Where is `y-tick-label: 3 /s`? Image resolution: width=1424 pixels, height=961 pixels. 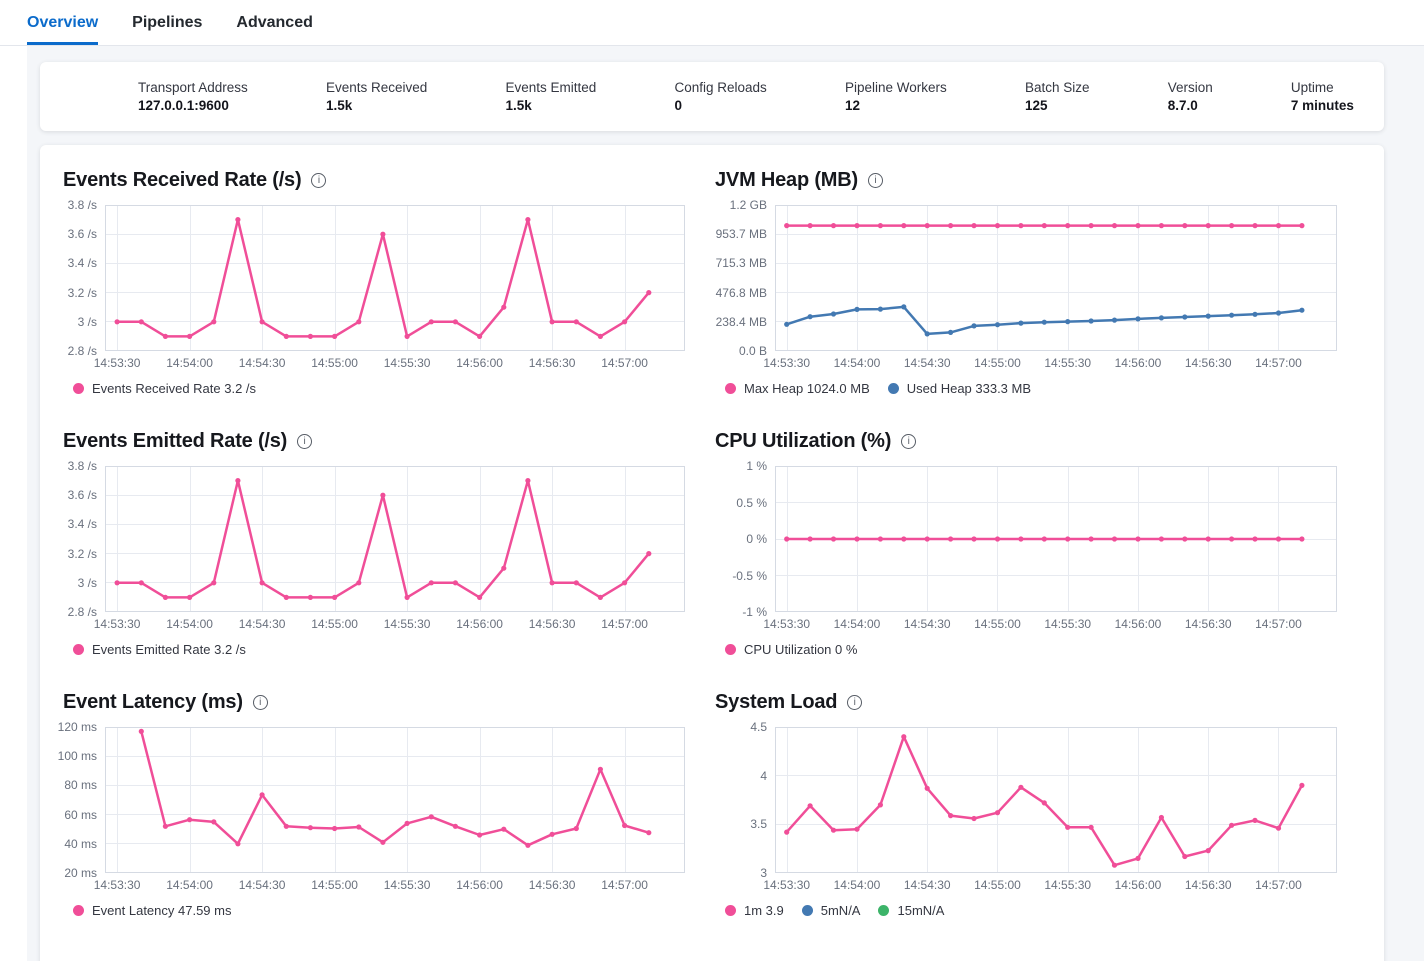
y-tick-label: 3 /s is located at coordinates (87, 582).